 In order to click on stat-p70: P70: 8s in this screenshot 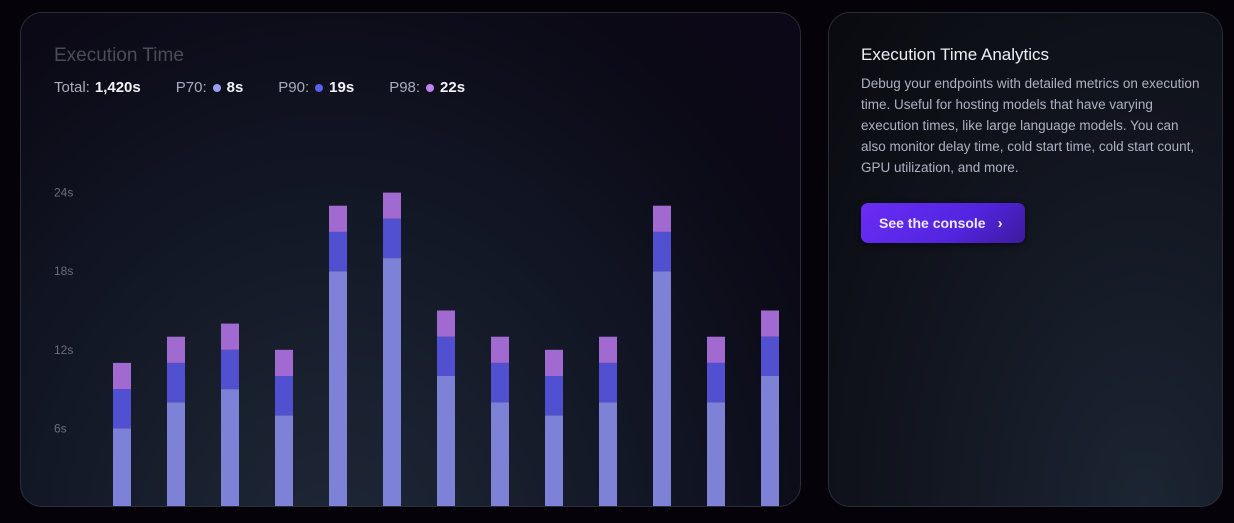, I will do `click(210, 87)`.